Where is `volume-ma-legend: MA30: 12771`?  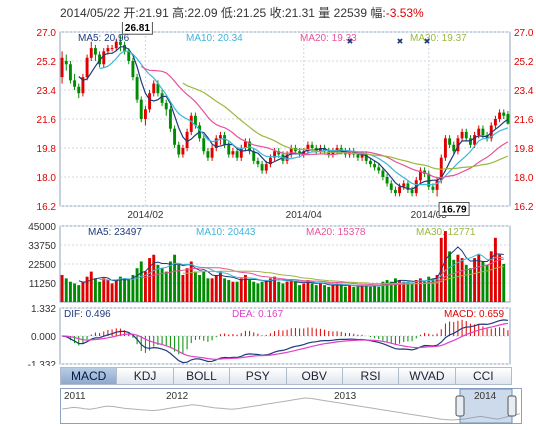
volume-ma-legend: MA30: 12771 is located at coordinates (446, 232).